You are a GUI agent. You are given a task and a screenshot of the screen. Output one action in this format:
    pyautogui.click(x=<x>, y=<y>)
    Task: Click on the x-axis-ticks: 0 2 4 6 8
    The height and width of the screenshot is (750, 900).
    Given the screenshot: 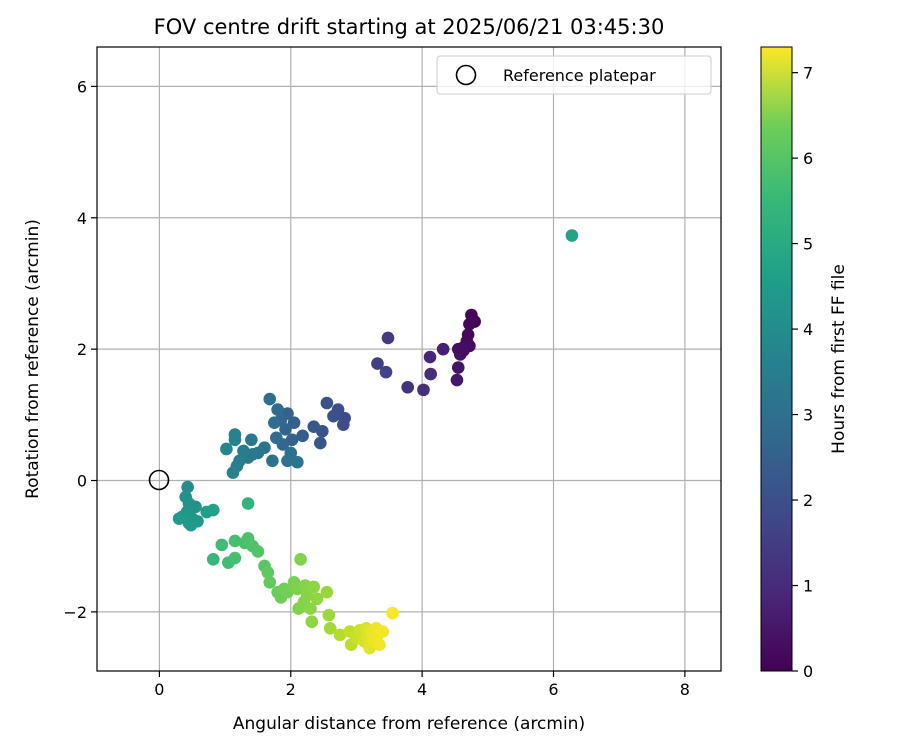 What is the action you would take?
    pyautogui.click(x=422, y=685)
    